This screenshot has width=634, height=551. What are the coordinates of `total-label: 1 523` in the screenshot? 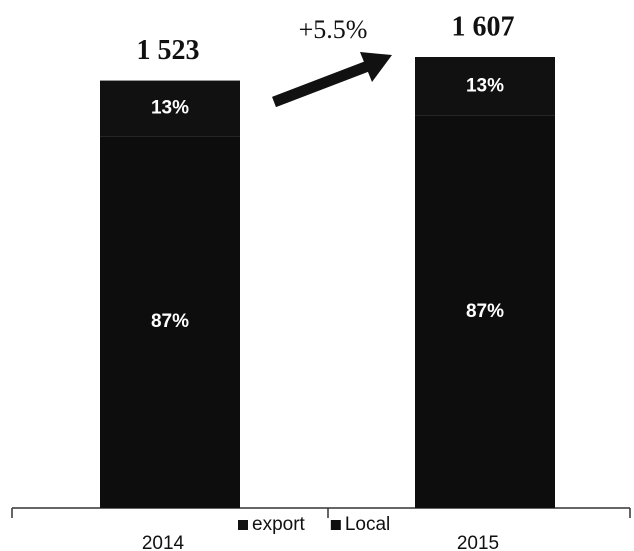 It's located at (168, 50).